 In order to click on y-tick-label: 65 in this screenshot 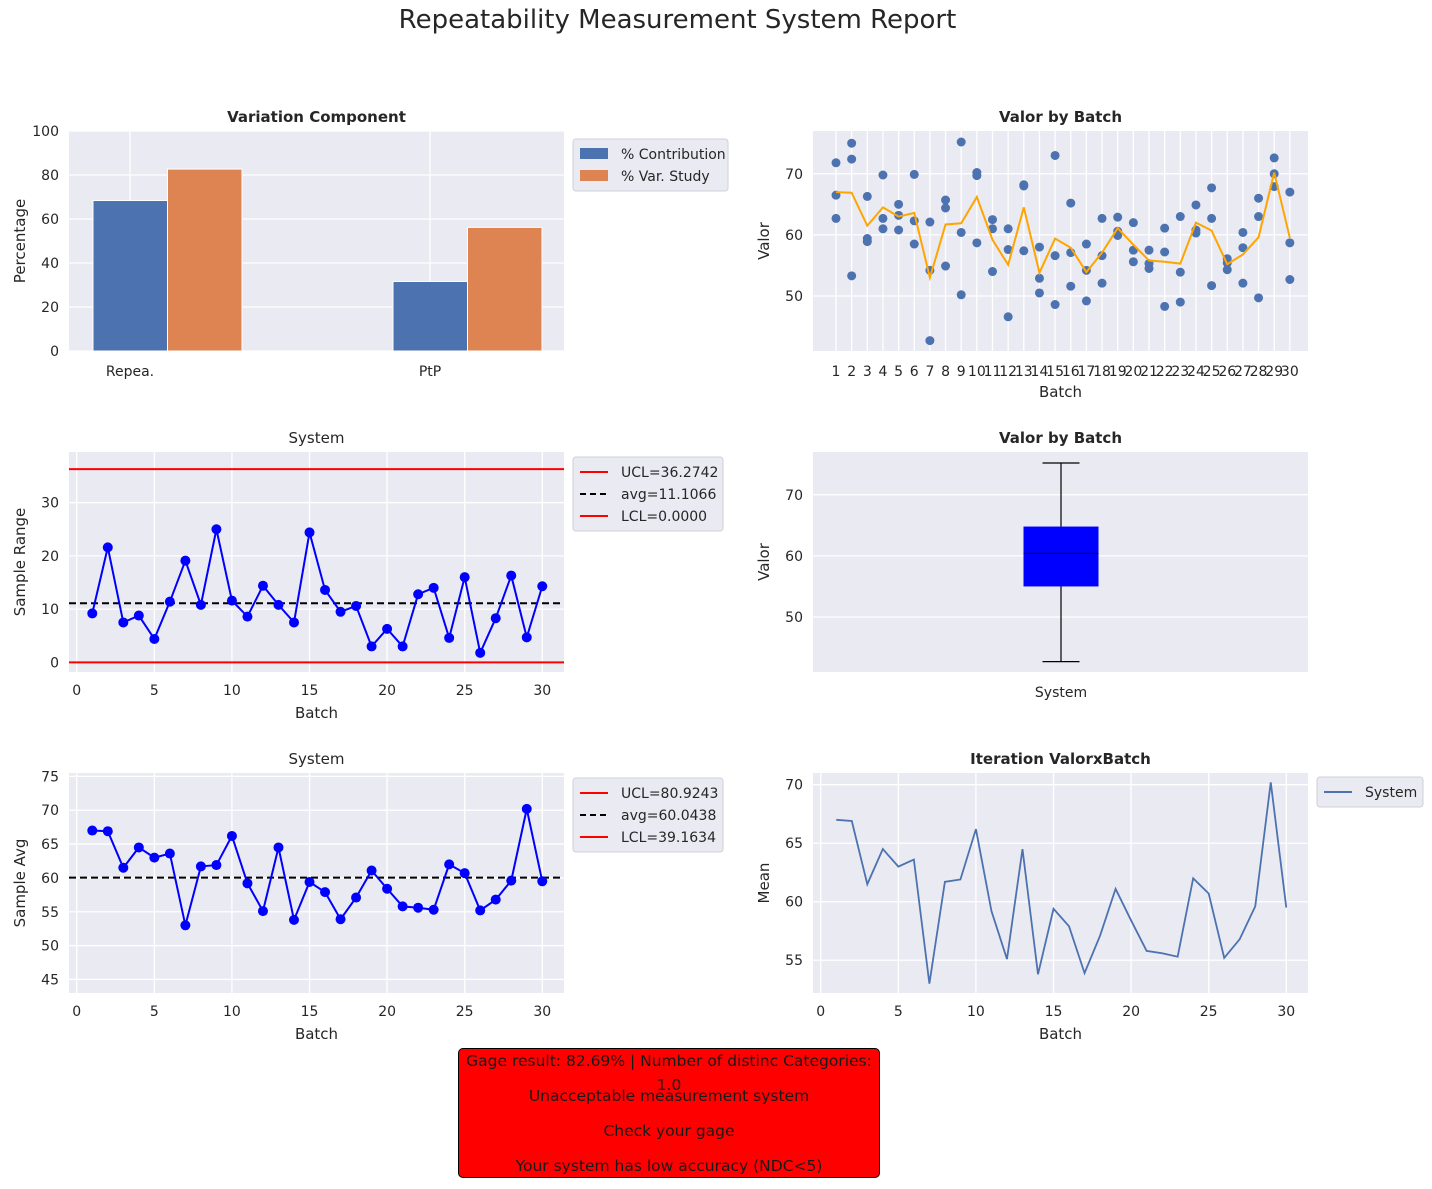, I will do `click(794, 844)`.